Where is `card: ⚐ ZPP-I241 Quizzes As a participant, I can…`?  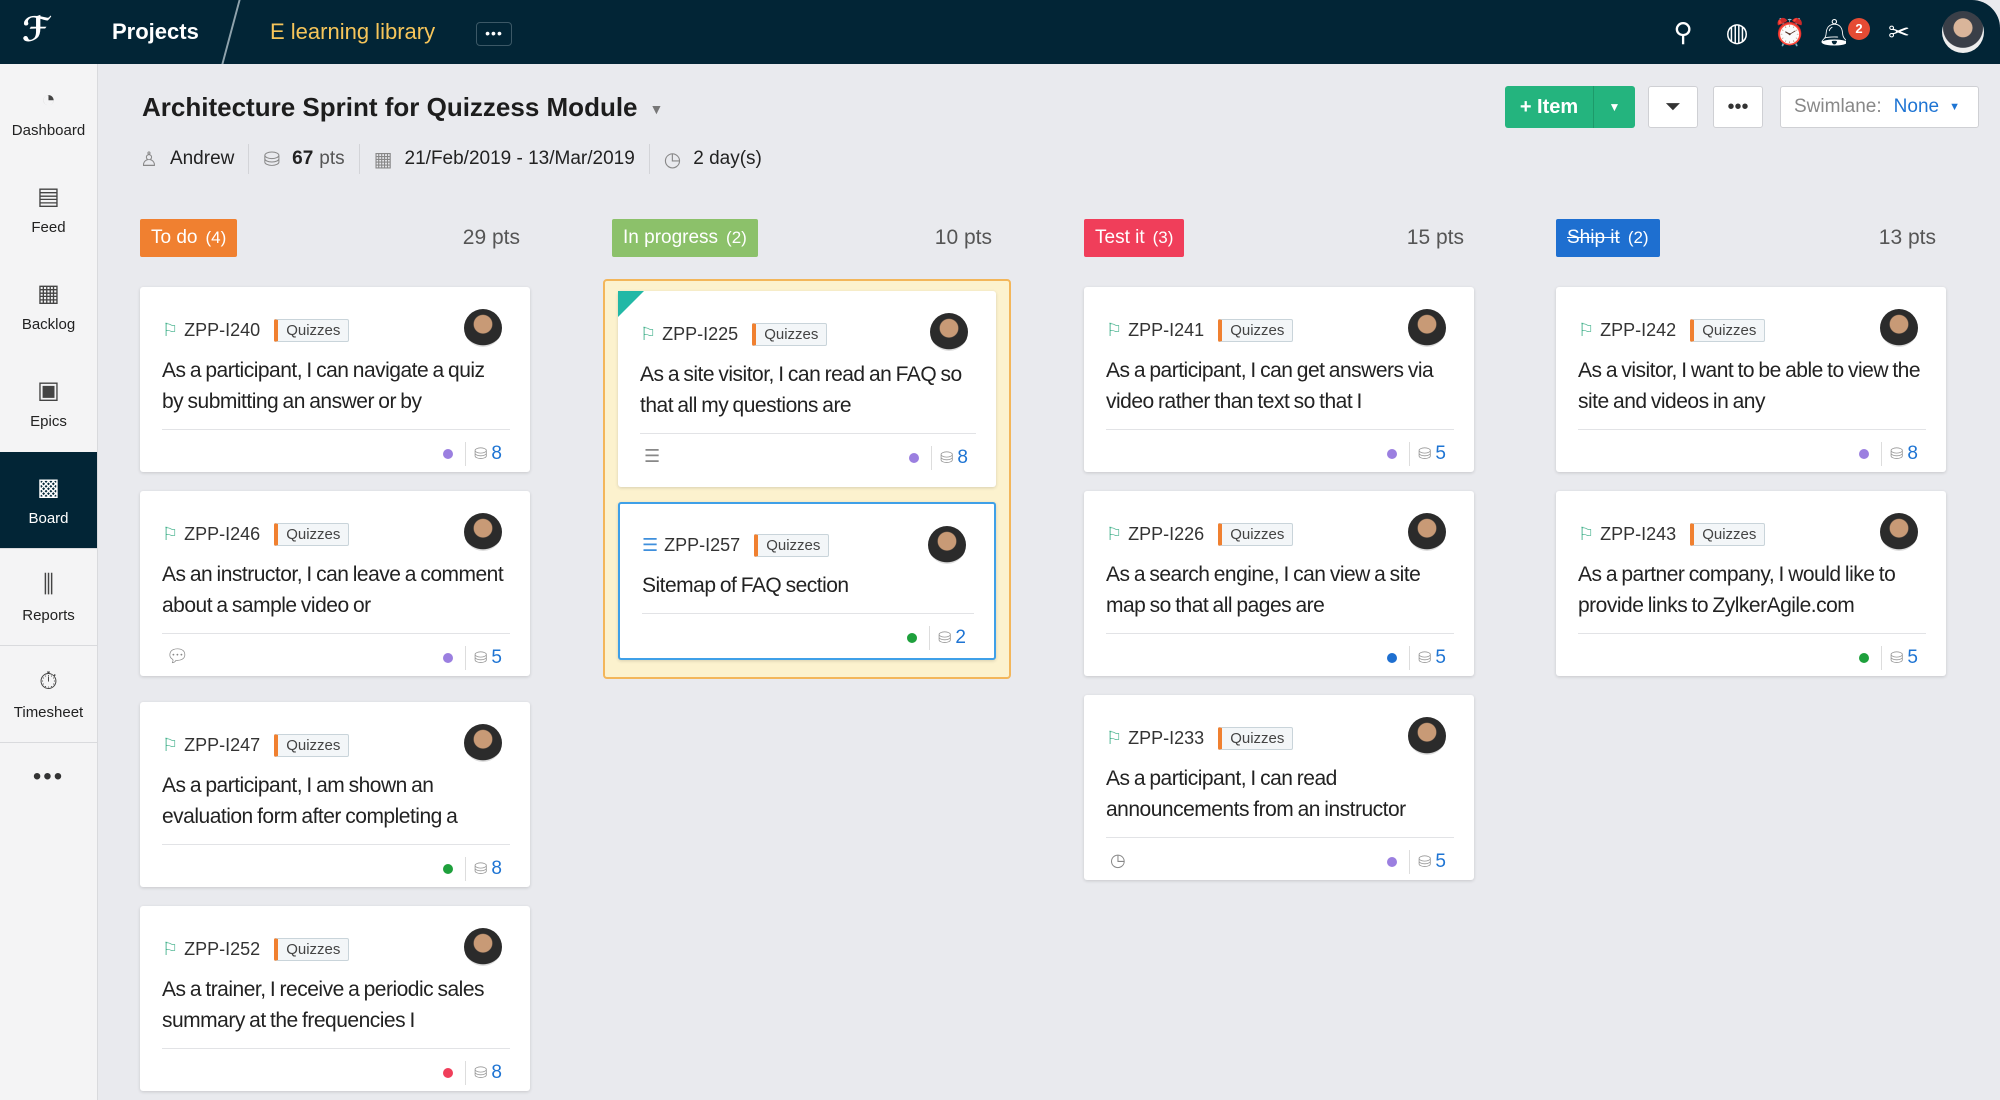
card: ⚐ ZPP-I241 Quizzes As a participant, I can… is located at coordinates (1279, 379).